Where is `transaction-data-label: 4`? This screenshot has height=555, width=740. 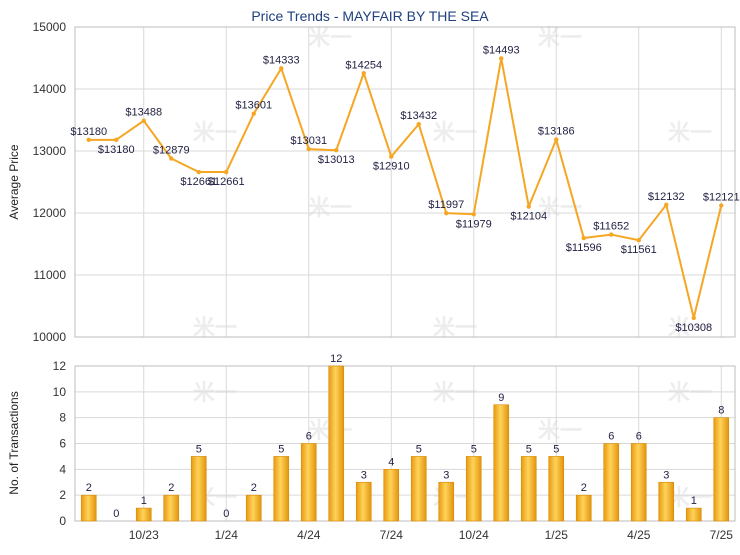 transaction-data-label: 4 is located at coordinates (391, 462).